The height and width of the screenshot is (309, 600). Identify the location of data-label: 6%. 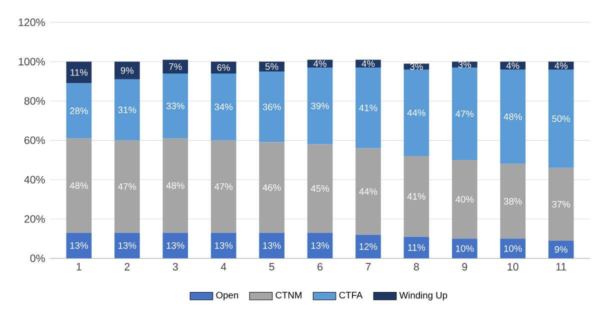
(223, 67).